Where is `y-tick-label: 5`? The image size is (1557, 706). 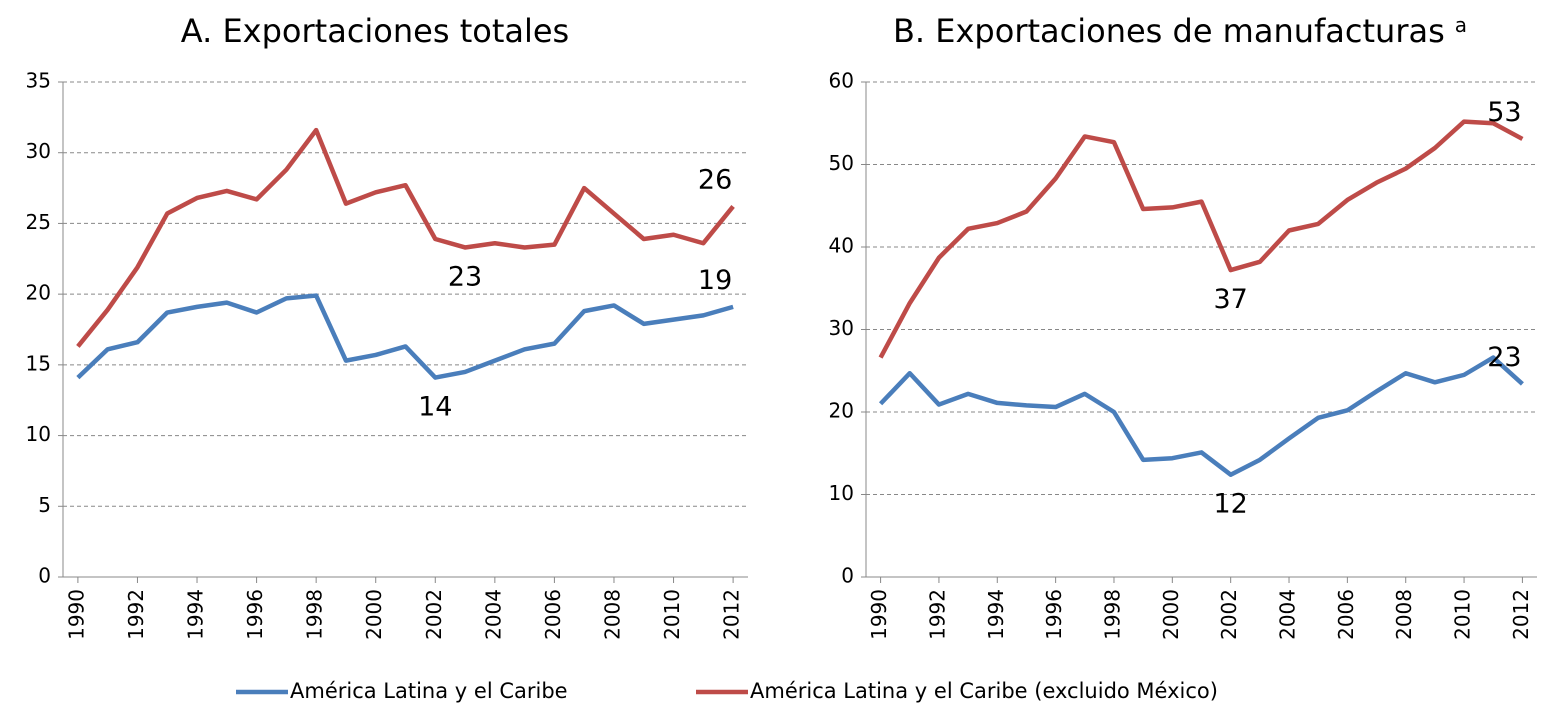
y-tick-label: 5 is located at coordinates (44, 505).